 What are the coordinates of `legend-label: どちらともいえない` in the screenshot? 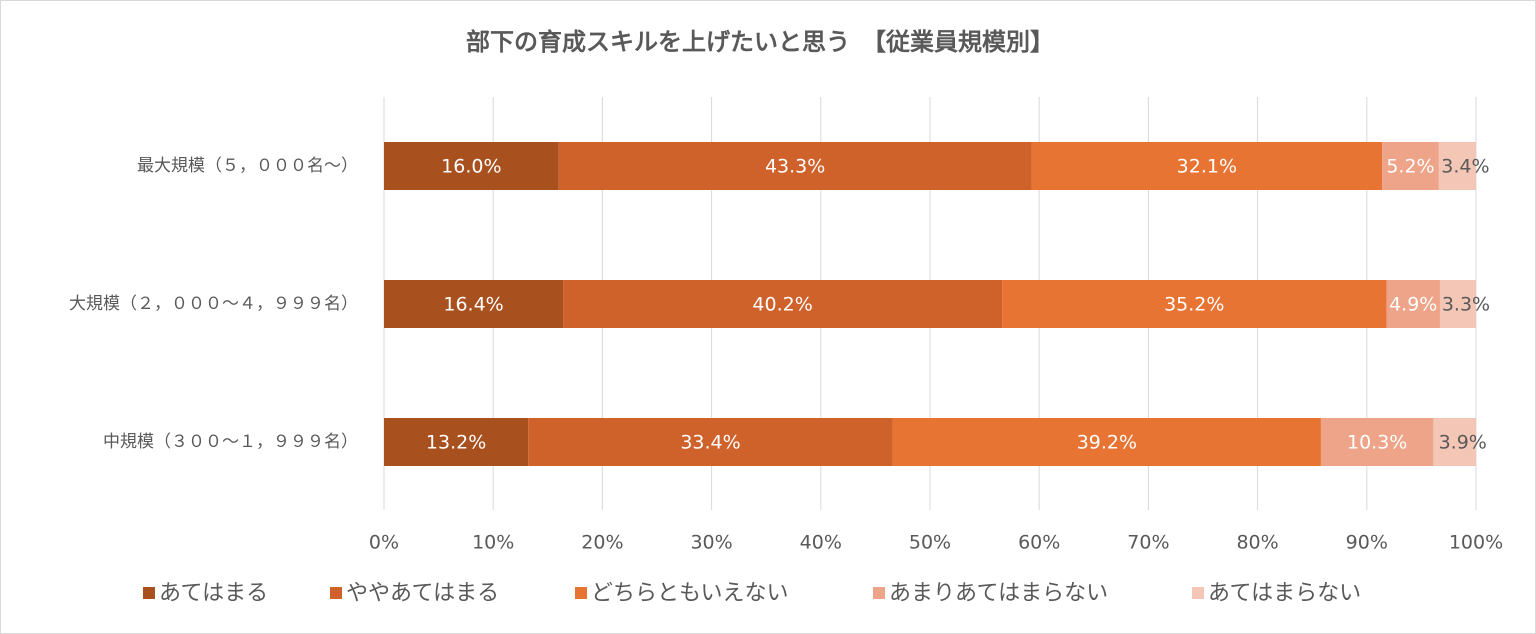 It's located at (690, 593).